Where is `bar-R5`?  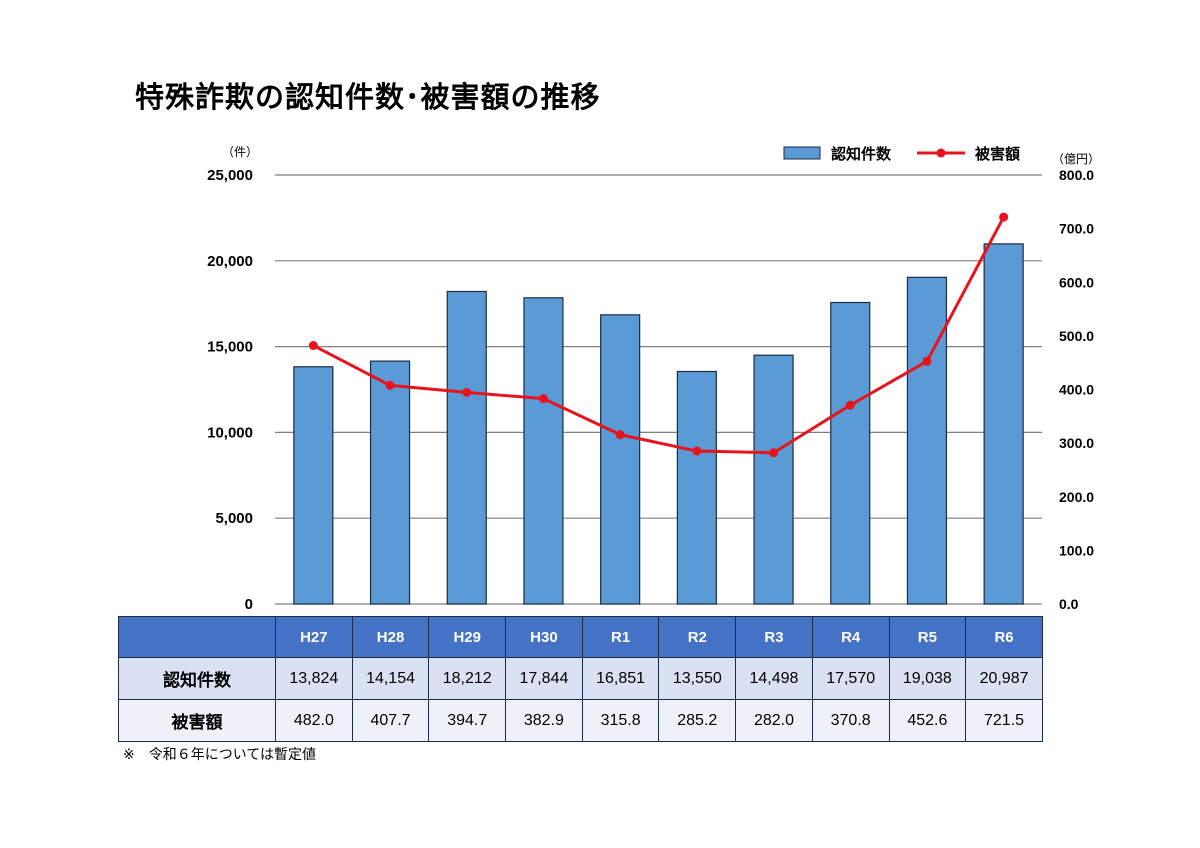
bar-R5 is located at coordinates (927, 440).